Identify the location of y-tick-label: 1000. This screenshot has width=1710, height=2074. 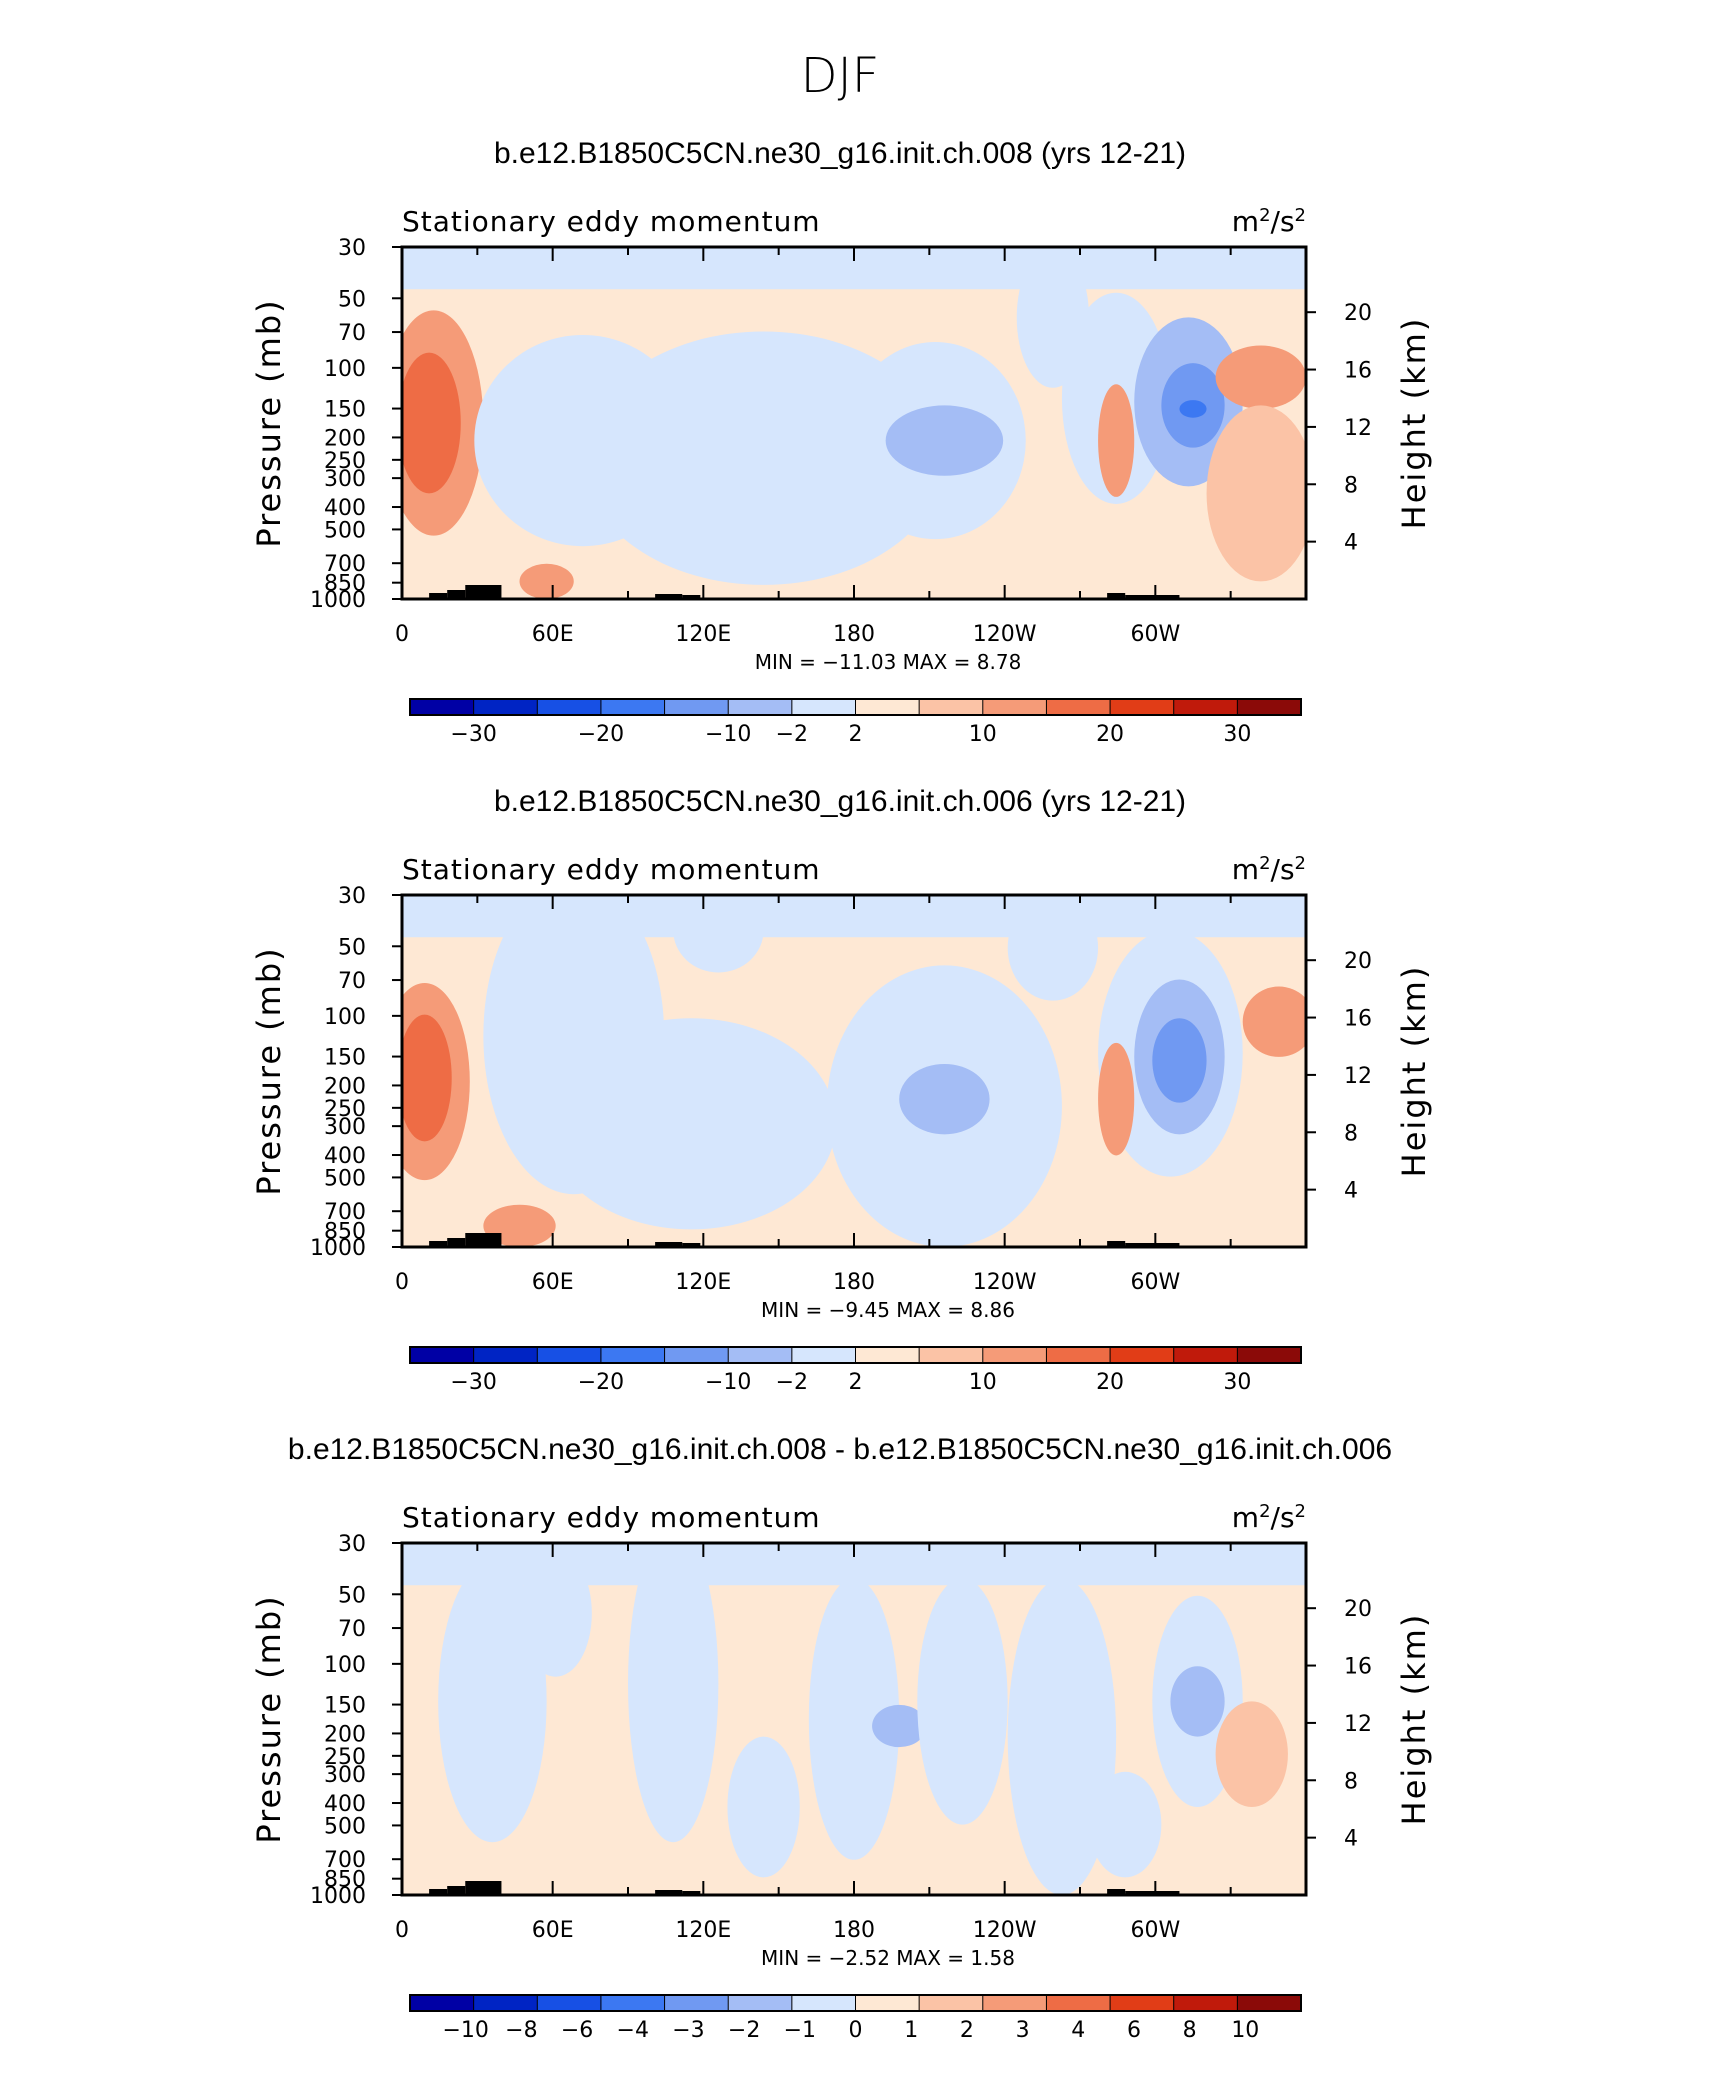
(338, 1248).